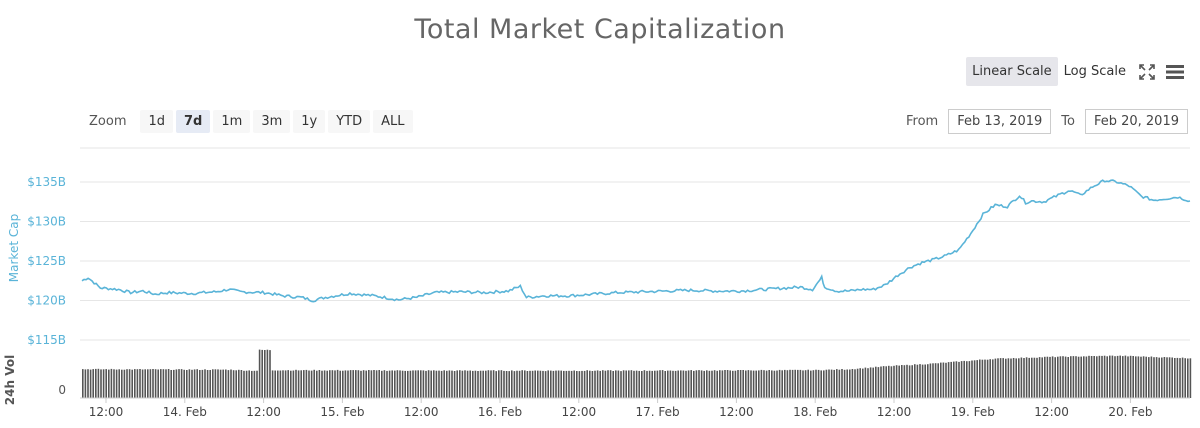 The image size is (1200, 428). What do you see at coordinates (349, 121) in the screenshot?
I see `zoom-ytd-button: YTD` at bounding box center [349, 121].